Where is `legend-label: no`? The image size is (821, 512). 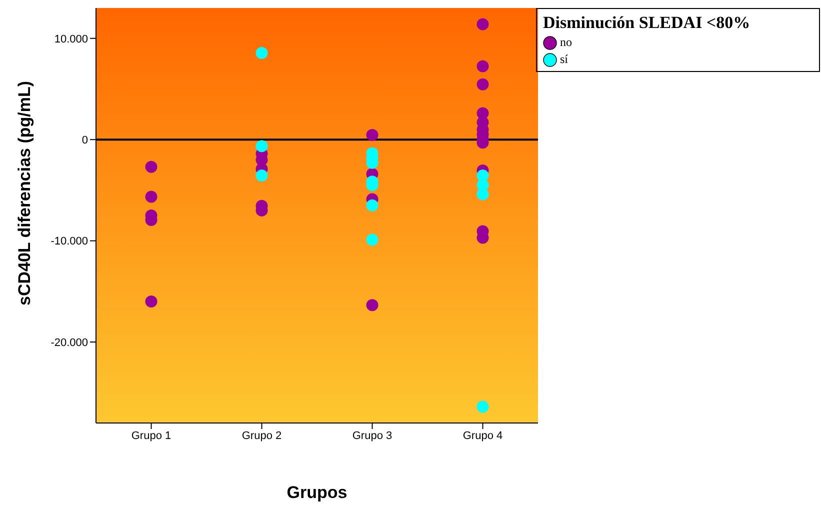
legend-label: no is located at coordinates (566, 42).